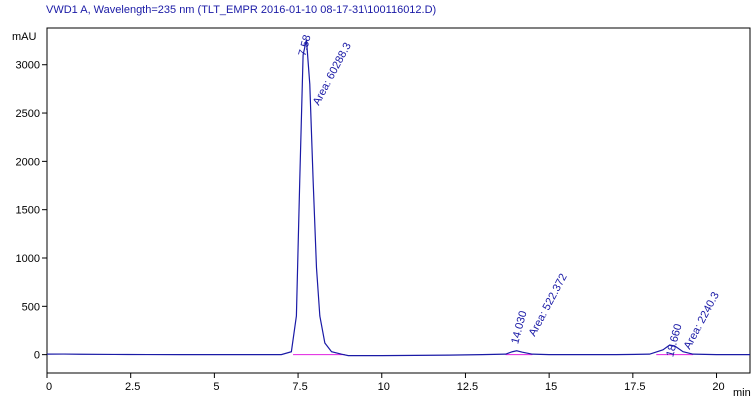  Describe the element at coordinates (28, 211) in the screenshot. I see `y-tick-label: 1500` at that location.